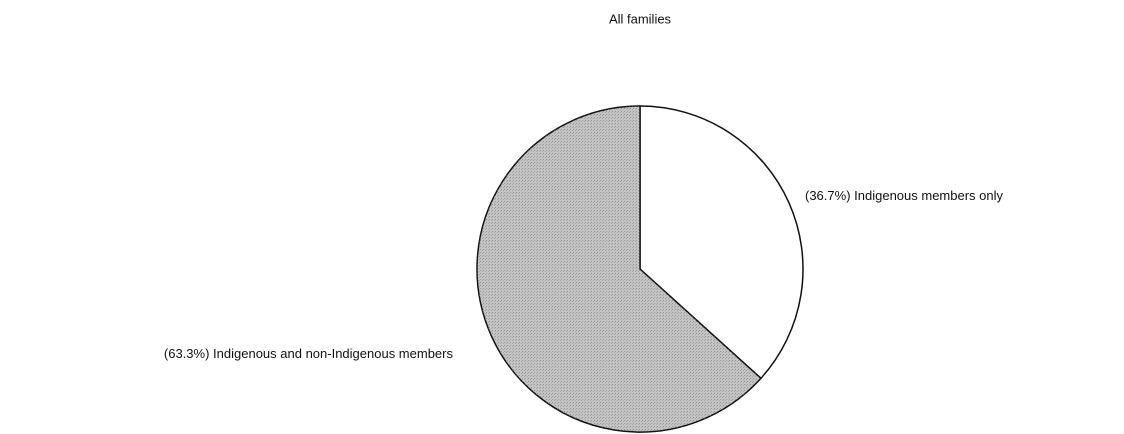 The height and width of the screenshot is (434, 1124). Describe the element at coordinates (928, 195) in the screenshot. I see `slice-category-label: Indigenous members only` at that location.